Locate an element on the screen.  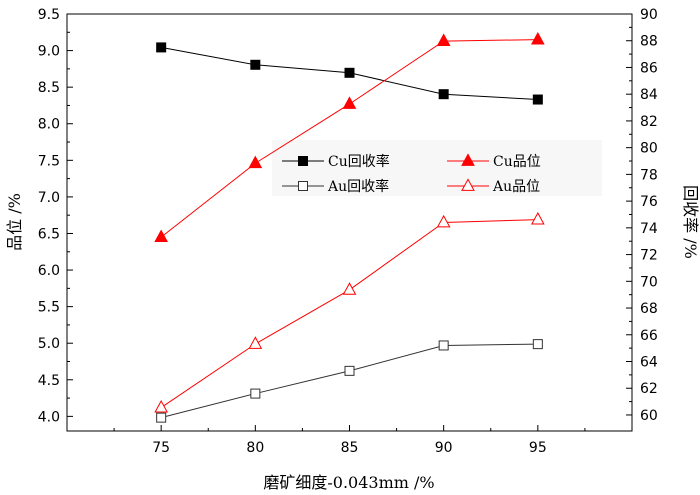
legend-marker-au-grade is located at coordinates (468, 184).